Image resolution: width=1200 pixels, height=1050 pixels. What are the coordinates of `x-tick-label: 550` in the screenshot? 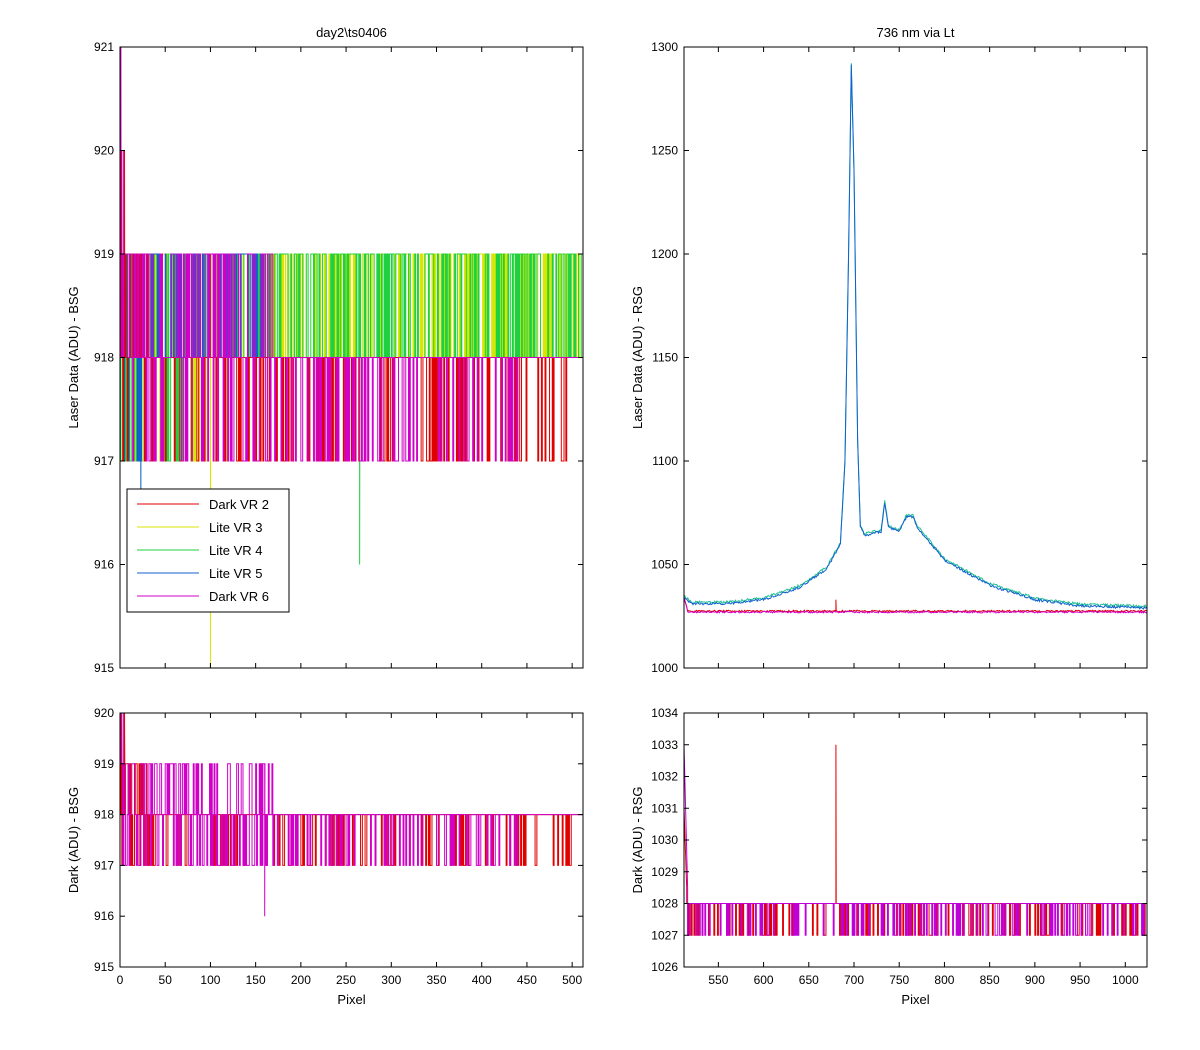 It's located at (718, 980).